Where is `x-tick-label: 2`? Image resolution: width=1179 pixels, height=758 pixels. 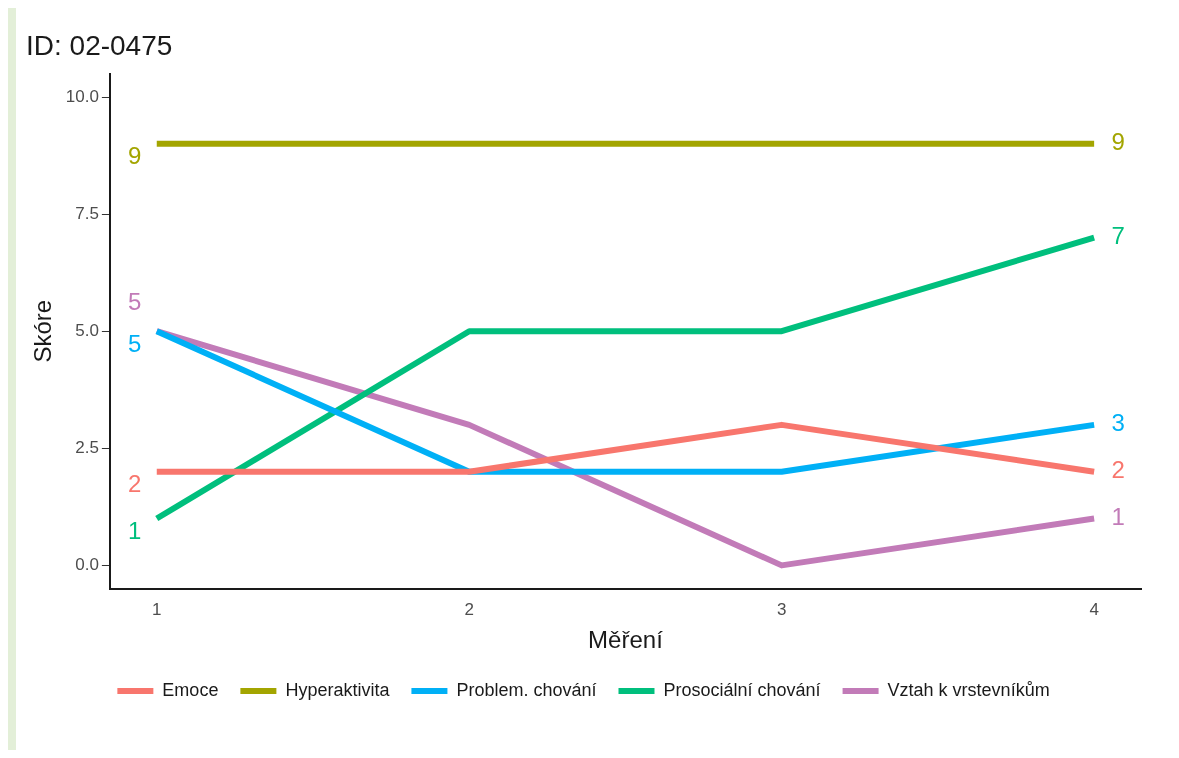
x-tick-label: 2 is located at coordinates (469, 609).